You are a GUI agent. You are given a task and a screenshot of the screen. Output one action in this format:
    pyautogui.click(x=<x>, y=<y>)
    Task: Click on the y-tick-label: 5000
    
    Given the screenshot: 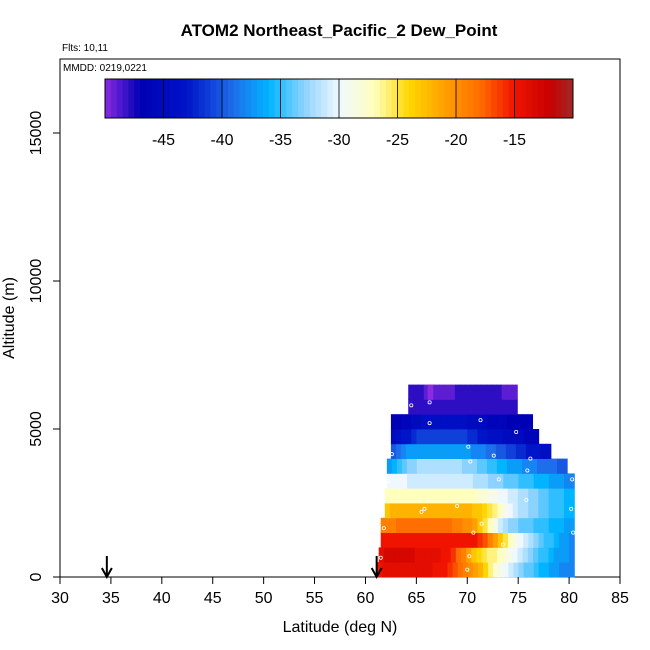 What is the action you would take?
    pyautogui.click(x=36, y=429)
    